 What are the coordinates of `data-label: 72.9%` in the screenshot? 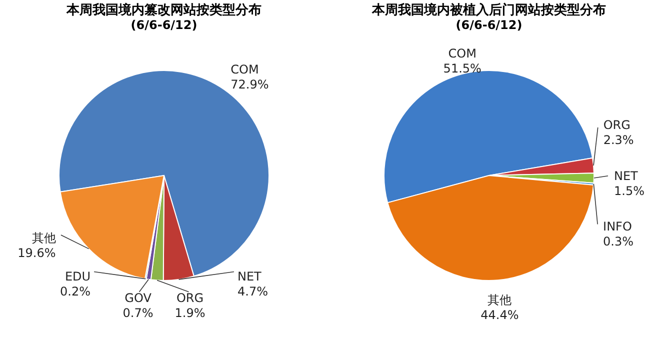 It's located at (249, 85).